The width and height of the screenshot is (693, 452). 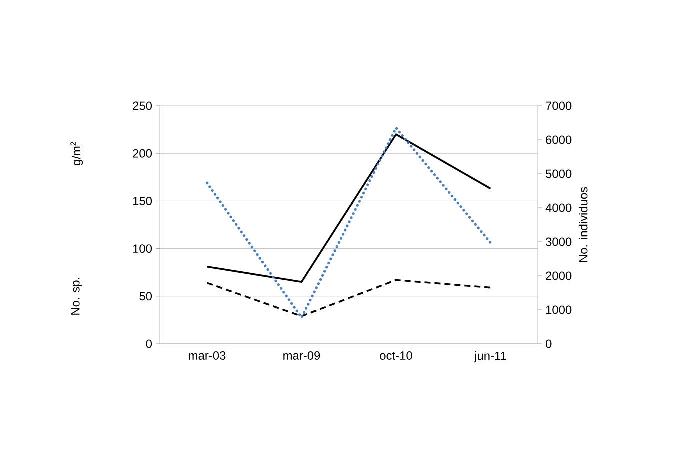 I want to click on y-tick-label: 150, so click(x=142, y=201).